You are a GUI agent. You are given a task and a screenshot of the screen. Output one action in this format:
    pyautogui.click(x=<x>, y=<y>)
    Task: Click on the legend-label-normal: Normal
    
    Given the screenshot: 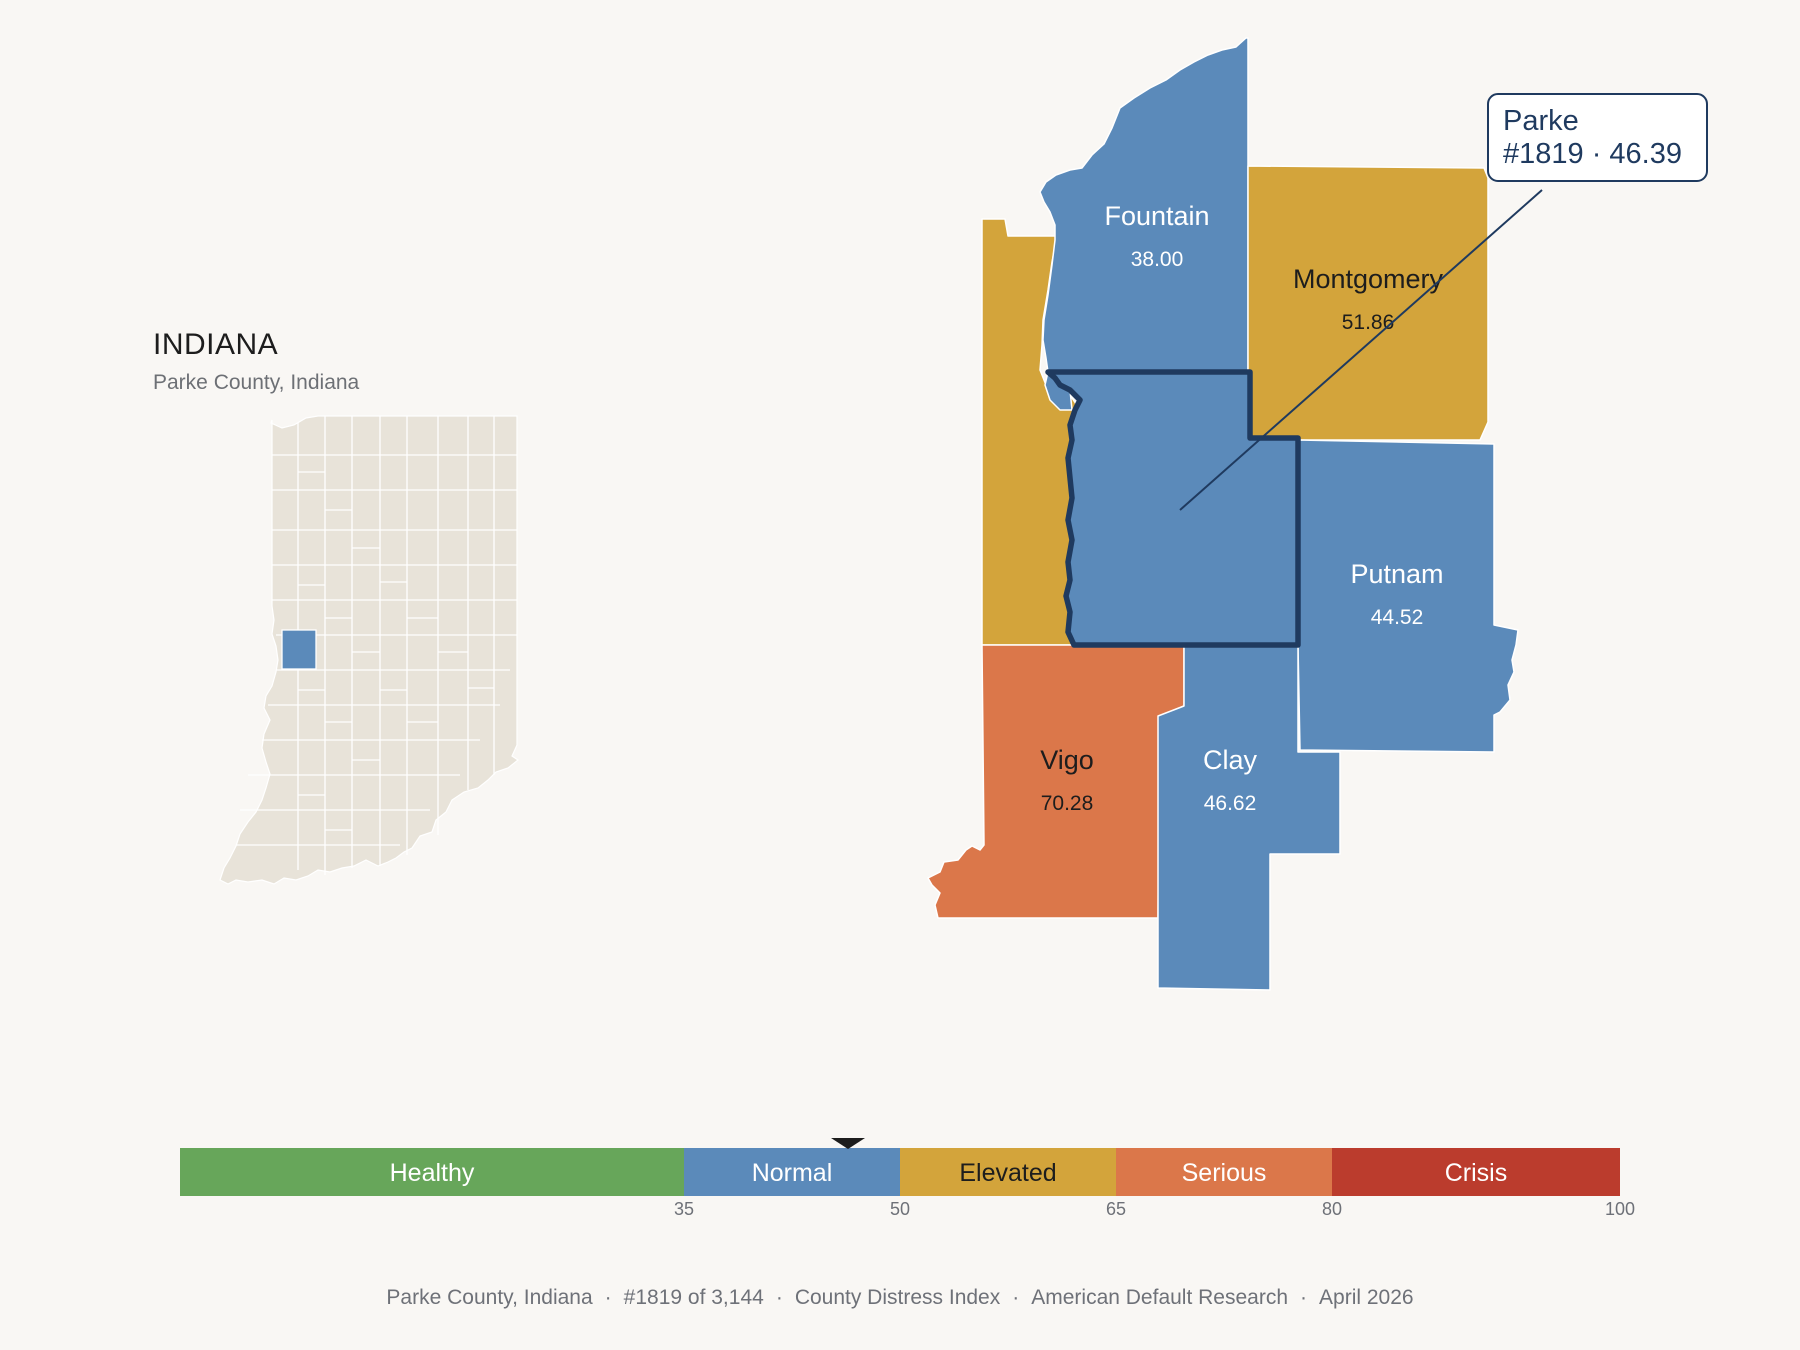 What is the action you would take?
    pyautogui.click(x=792, y=1173)
    